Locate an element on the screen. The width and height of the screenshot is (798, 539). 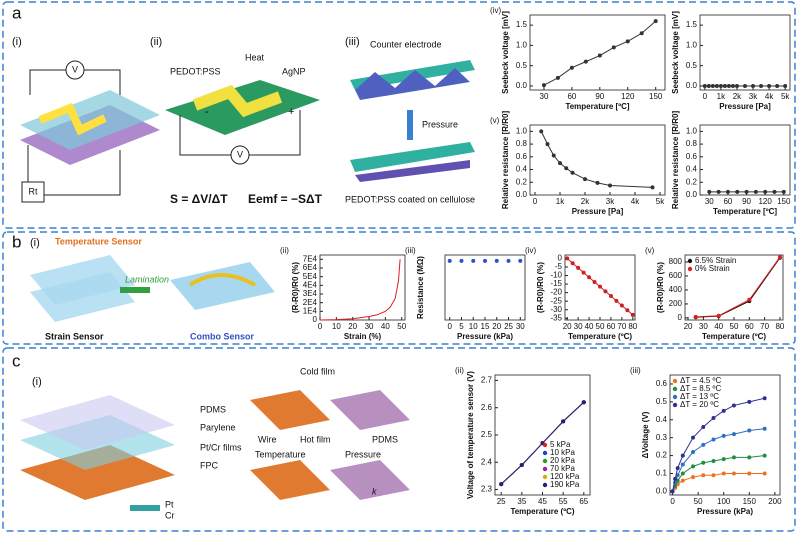
x-tick-label: 35 is located at coordinates (521, 501).